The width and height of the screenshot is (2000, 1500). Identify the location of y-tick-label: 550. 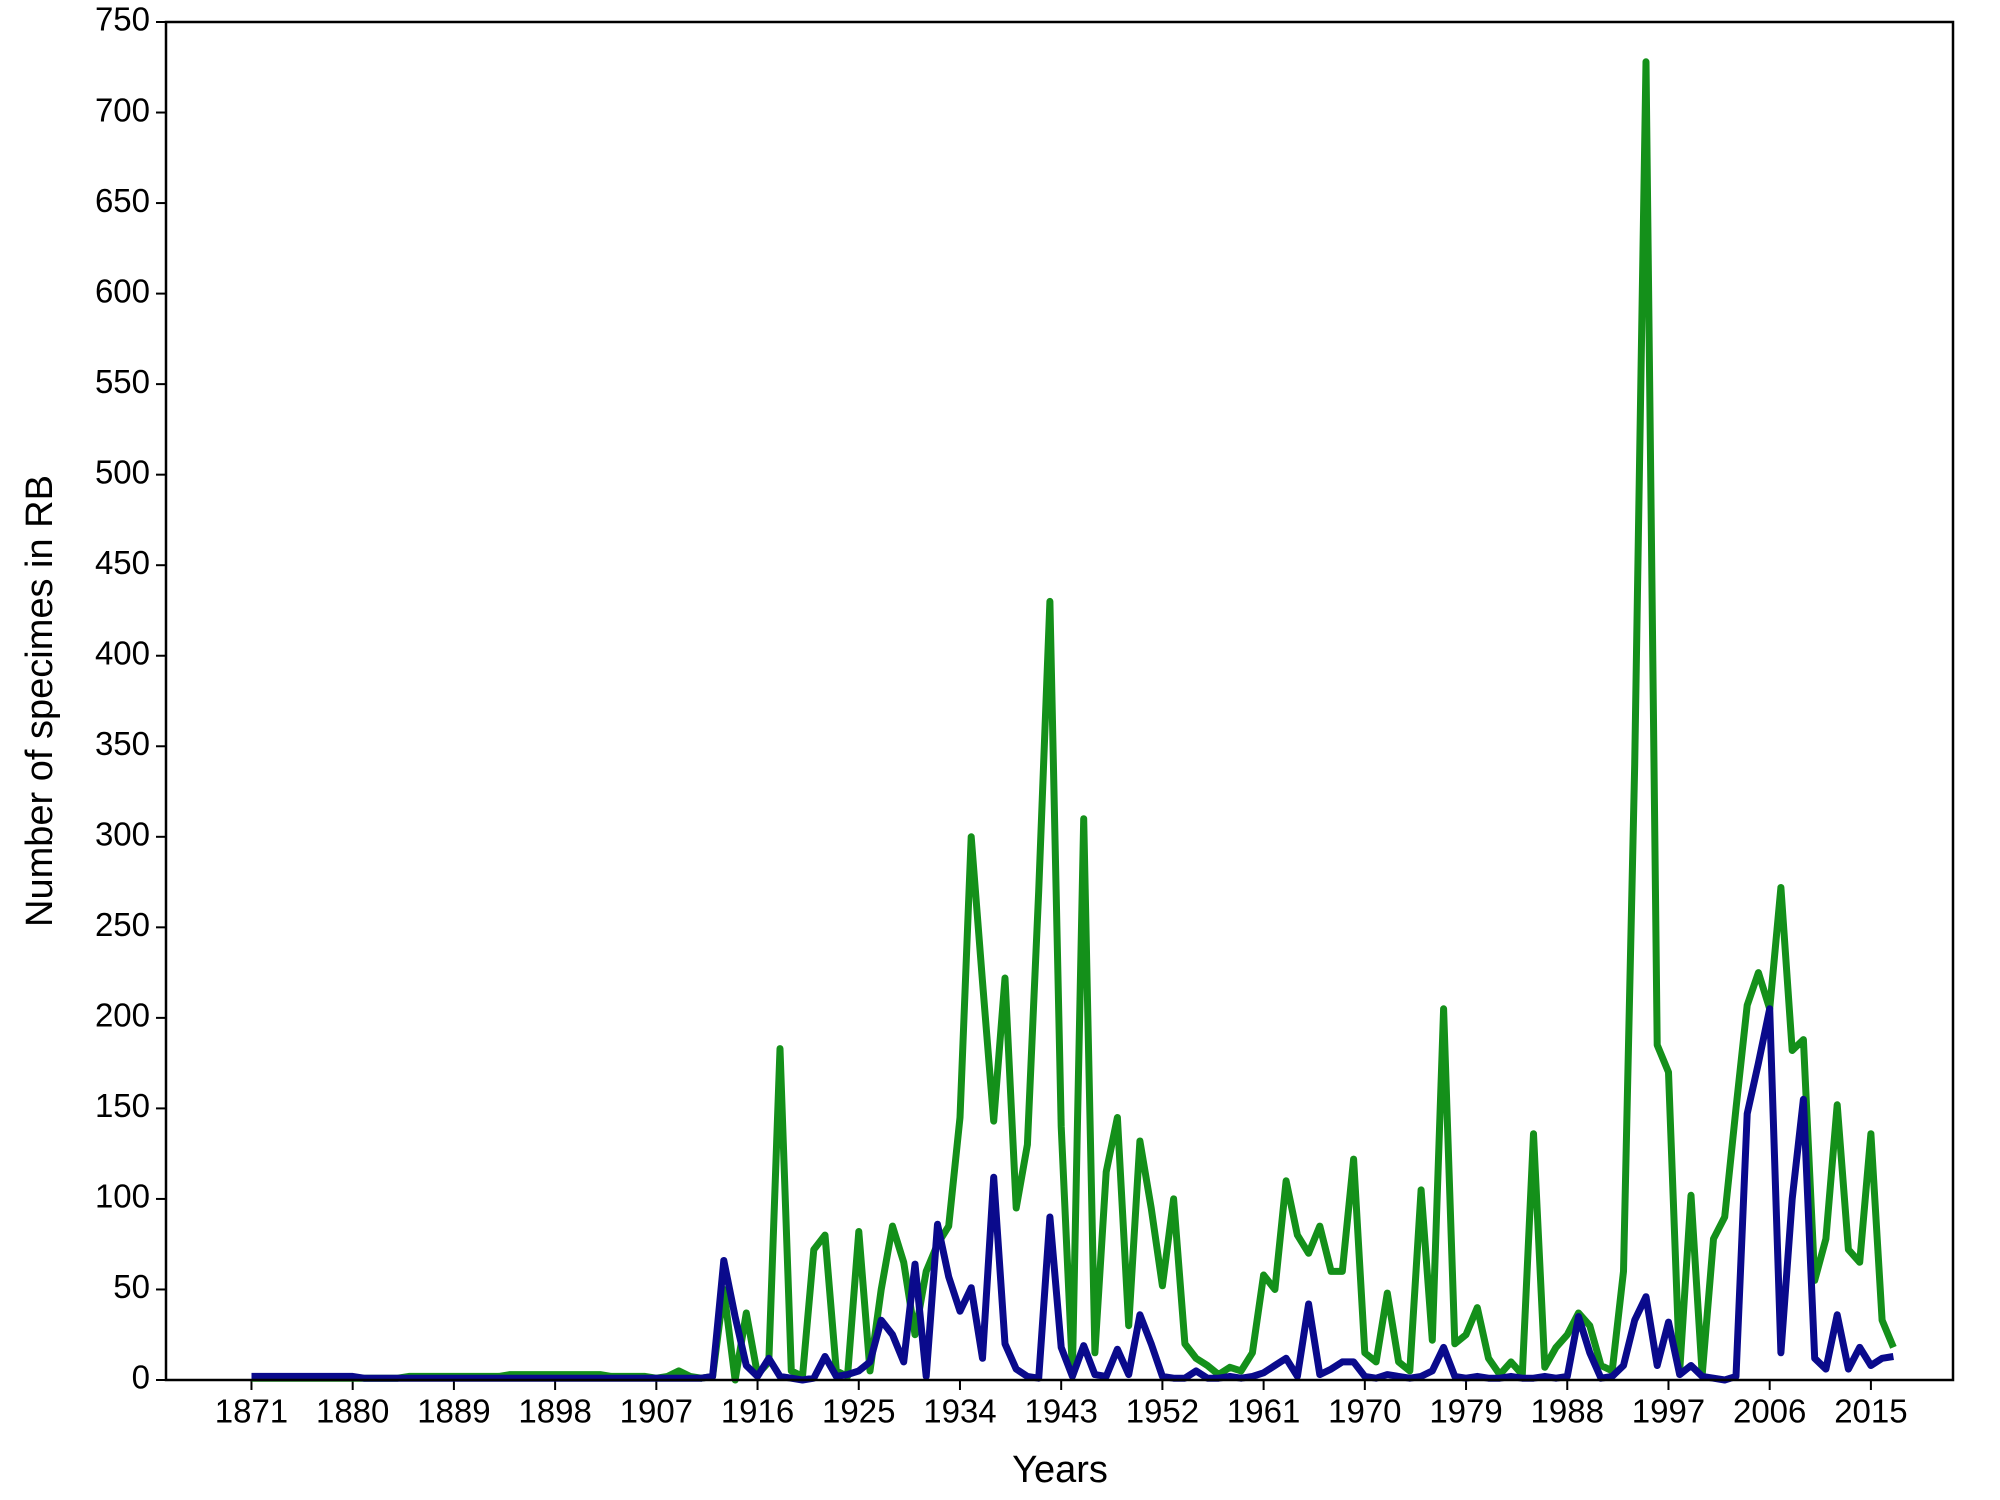
(122, 381).